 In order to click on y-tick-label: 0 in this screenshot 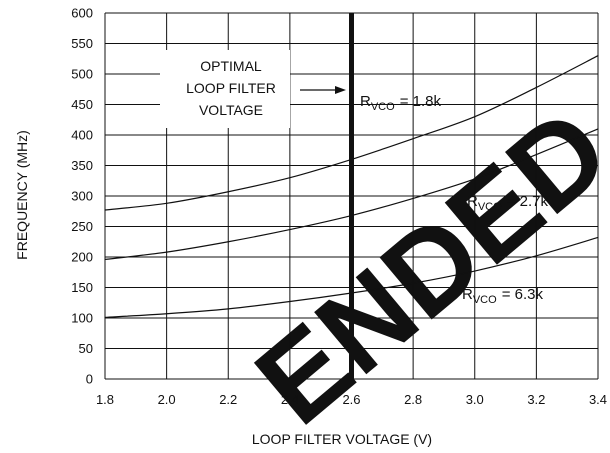, I will do `click(89, 379)`.